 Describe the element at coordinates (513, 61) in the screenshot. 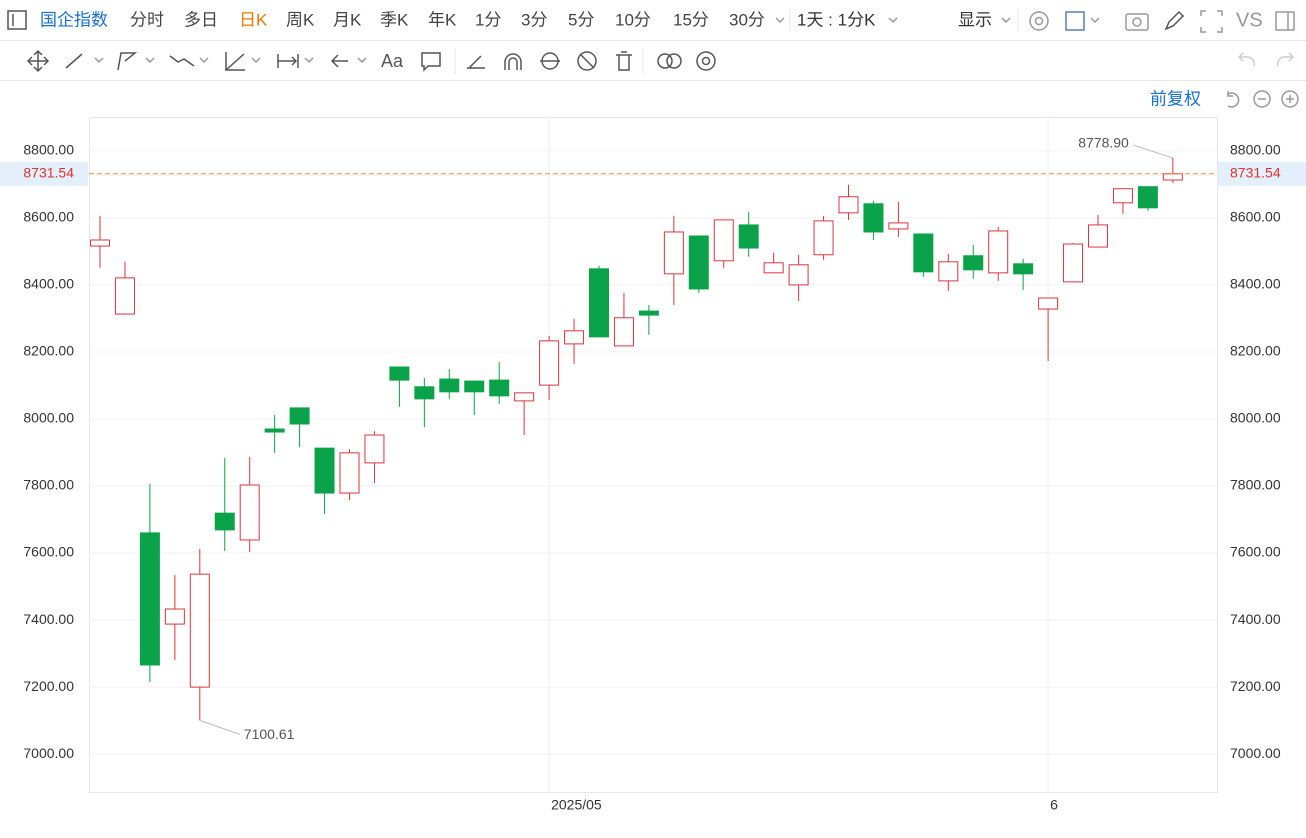

I see `magnet-tool` at that location.